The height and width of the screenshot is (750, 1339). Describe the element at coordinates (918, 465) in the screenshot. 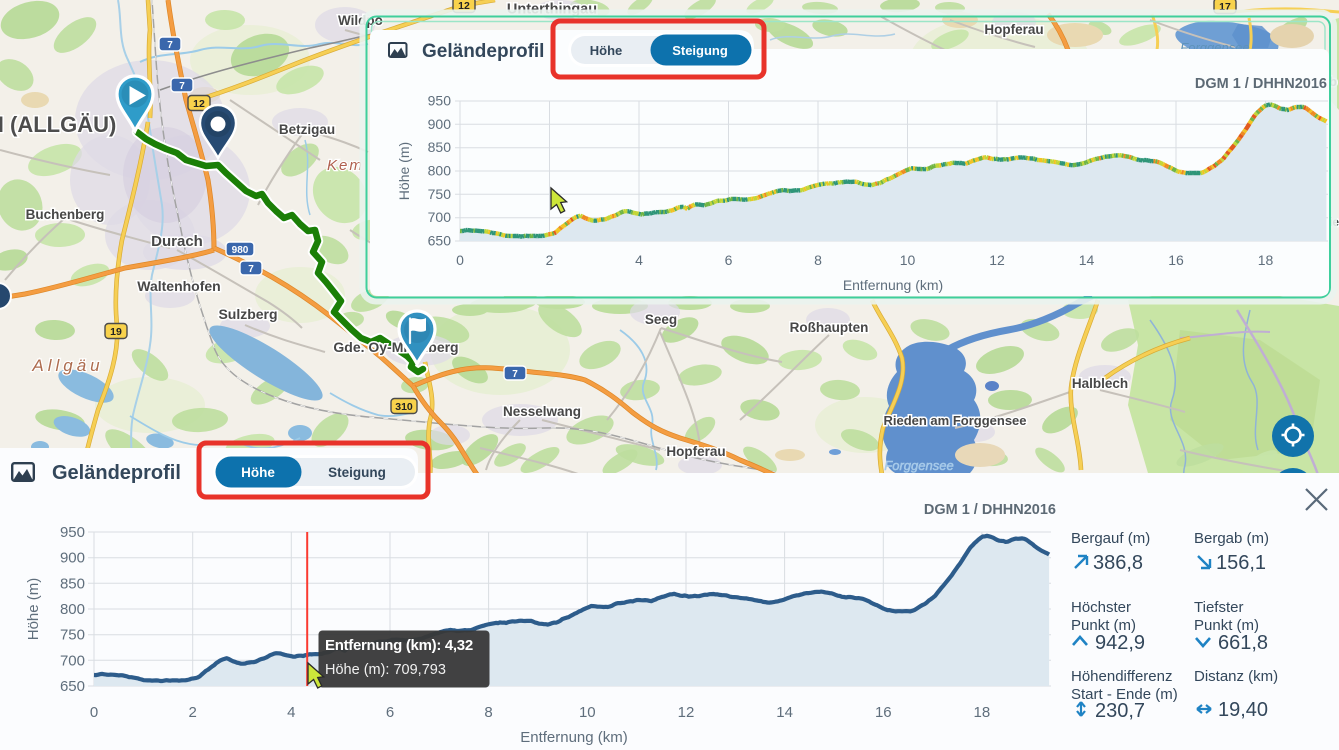

I see `svg-text: Forggensee` at that location.